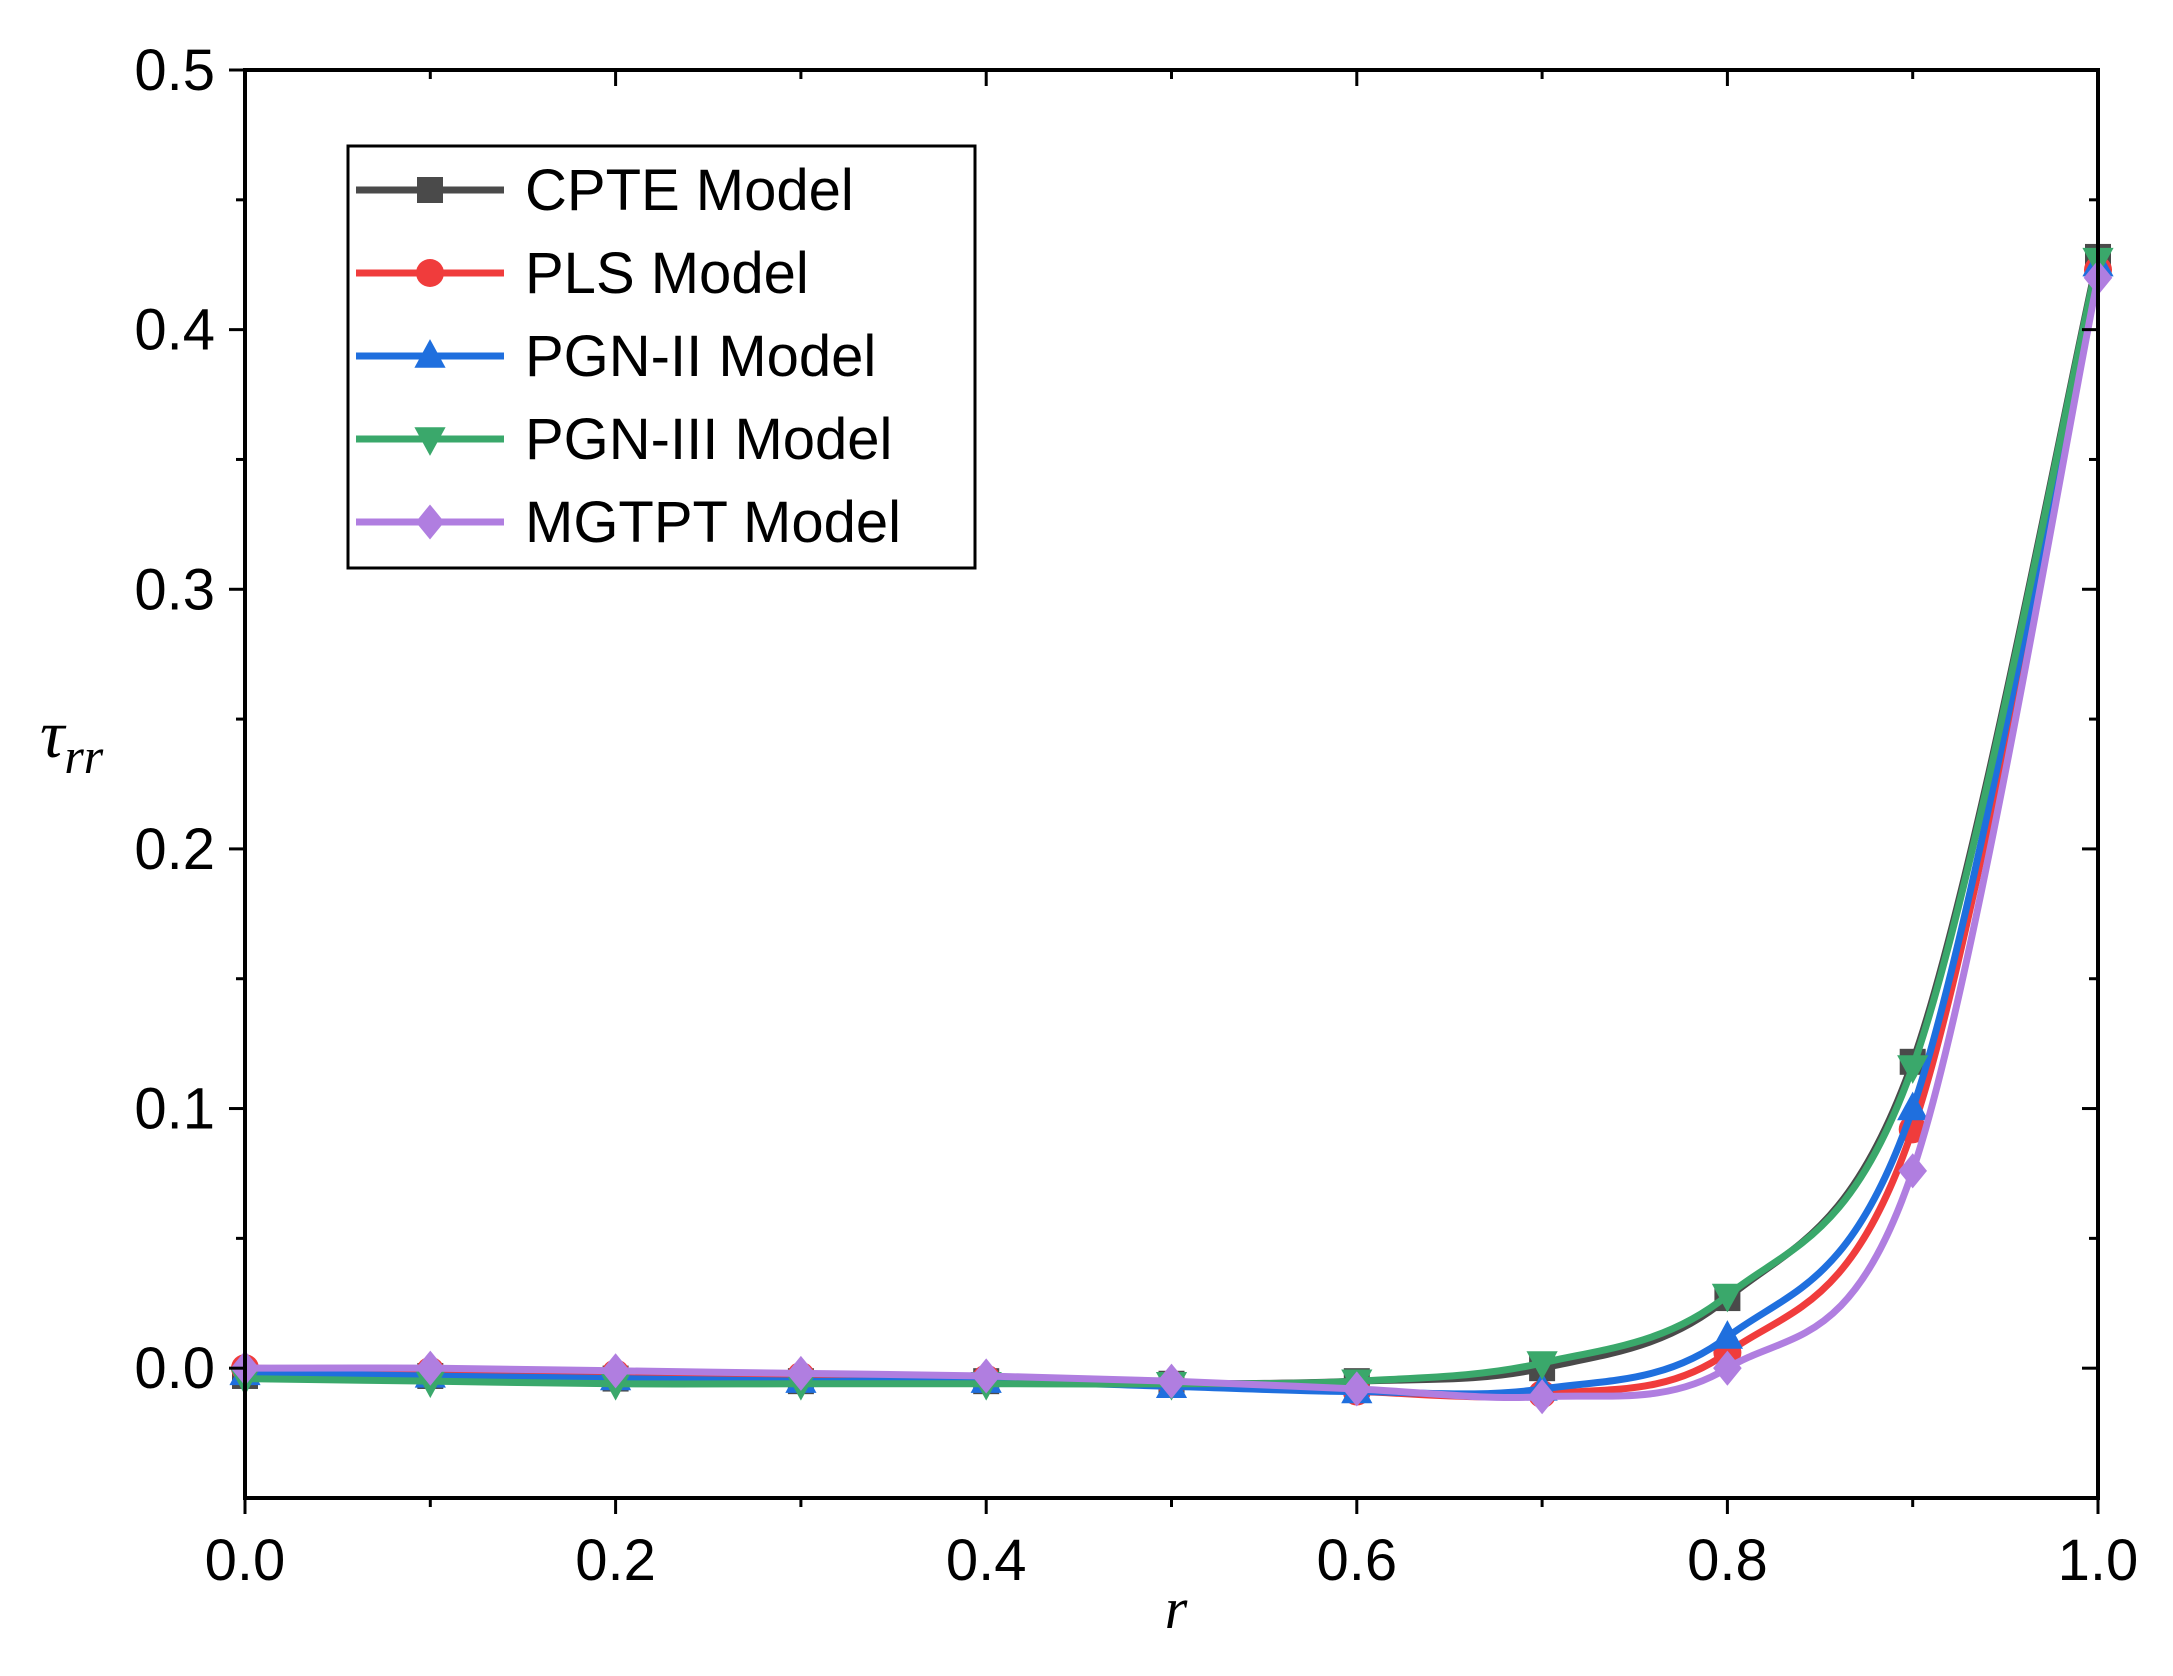  I want to click on legend-marker-pls-model, so click(430, 273).